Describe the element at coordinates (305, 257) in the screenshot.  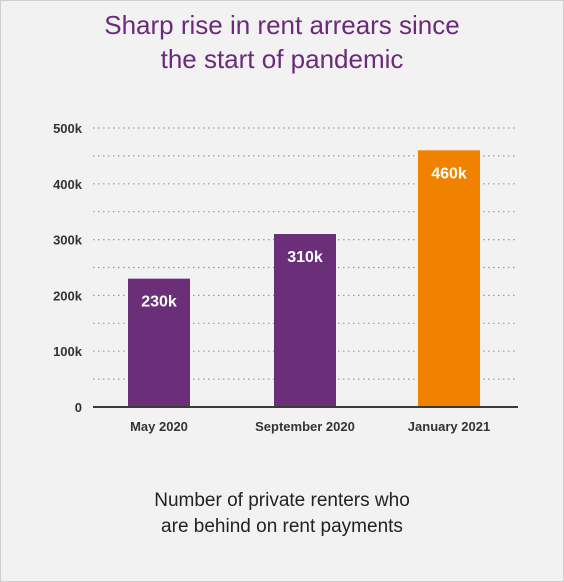
I see `bar-value-label: 310k` at that location.